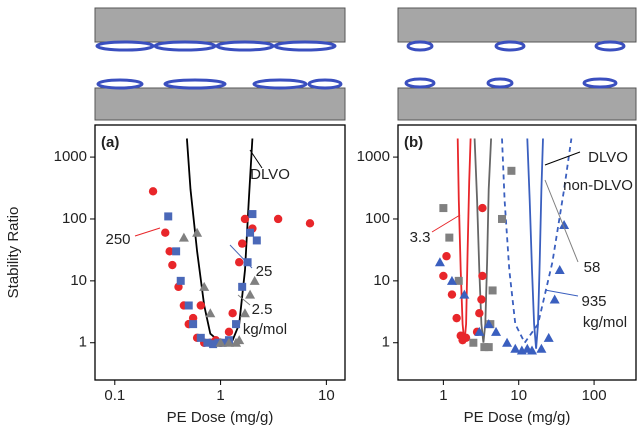 This screenshot has width=638, height=433. I want to click on series-label: 935, so click(593, 301).